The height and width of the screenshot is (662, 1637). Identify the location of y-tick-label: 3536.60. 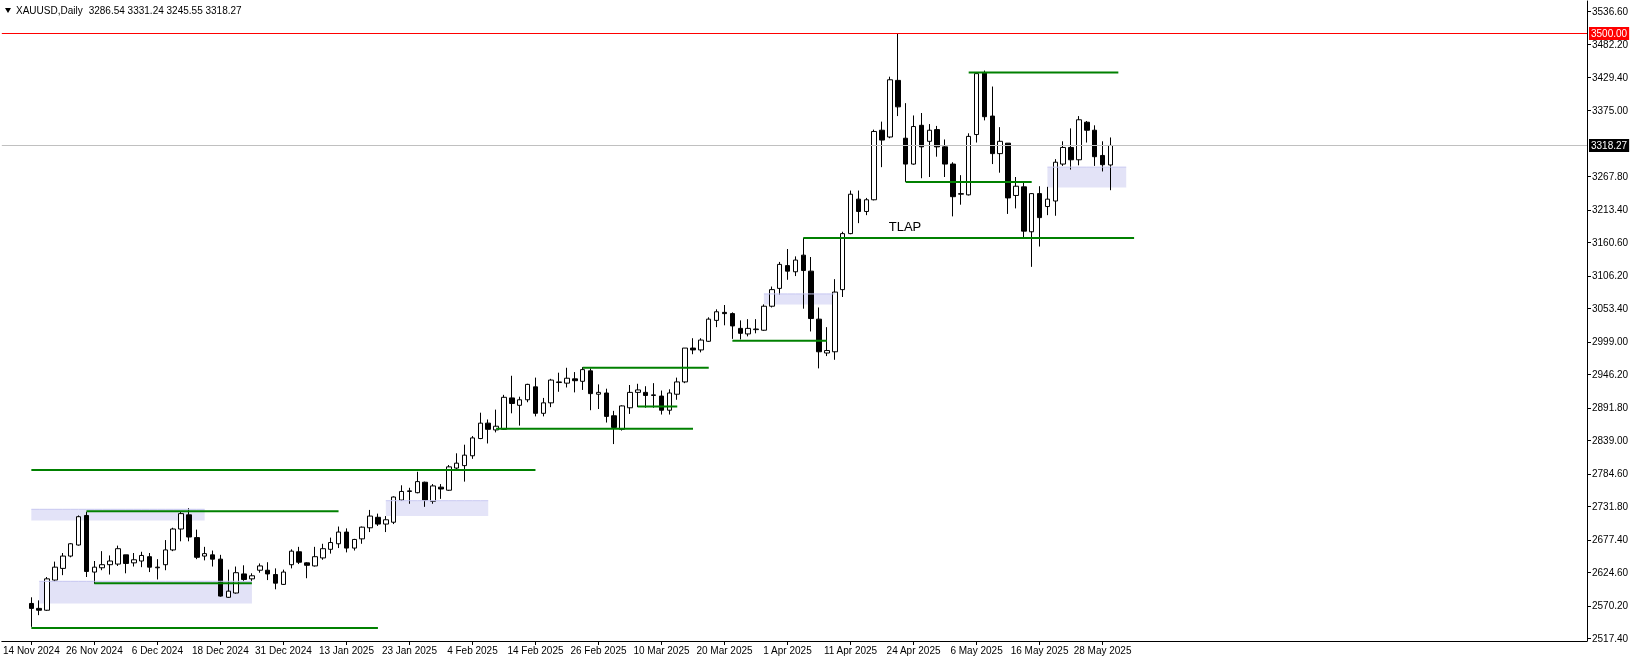
(1610, 11).